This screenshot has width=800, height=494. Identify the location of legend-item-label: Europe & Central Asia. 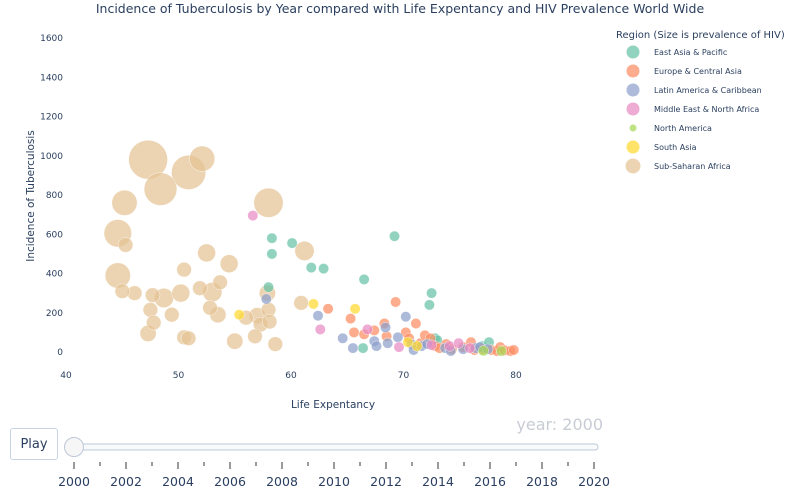
(698, 71).